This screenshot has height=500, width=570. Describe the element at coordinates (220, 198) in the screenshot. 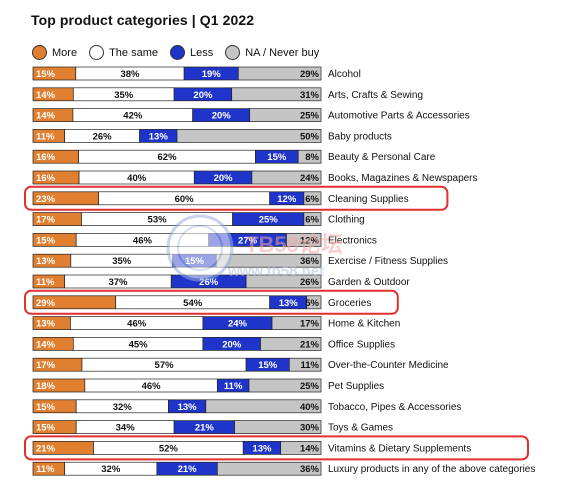

I see `bar-row-cleaning-supplies: 23% 60% 12% 6% Cleaning Supplies` at that location.